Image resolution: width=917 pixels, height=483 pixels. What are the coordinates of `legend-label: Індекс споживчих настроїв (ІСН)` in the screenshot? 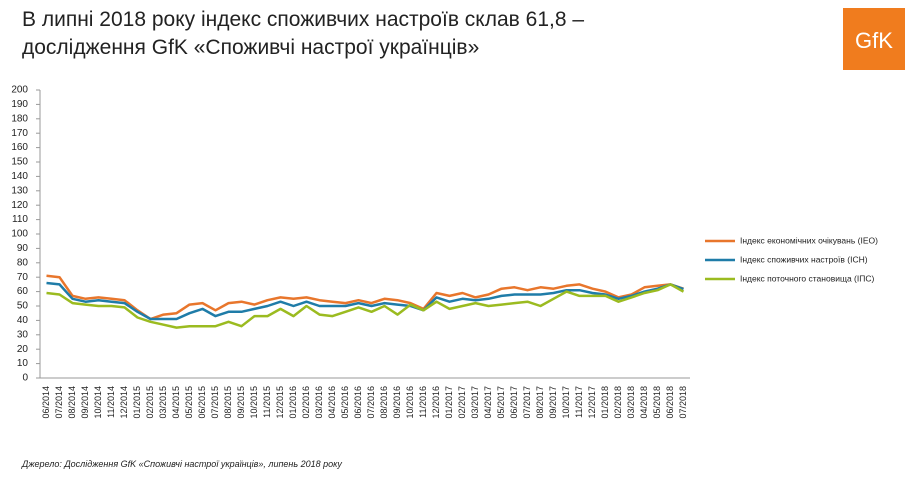 It's located at (804, 259).